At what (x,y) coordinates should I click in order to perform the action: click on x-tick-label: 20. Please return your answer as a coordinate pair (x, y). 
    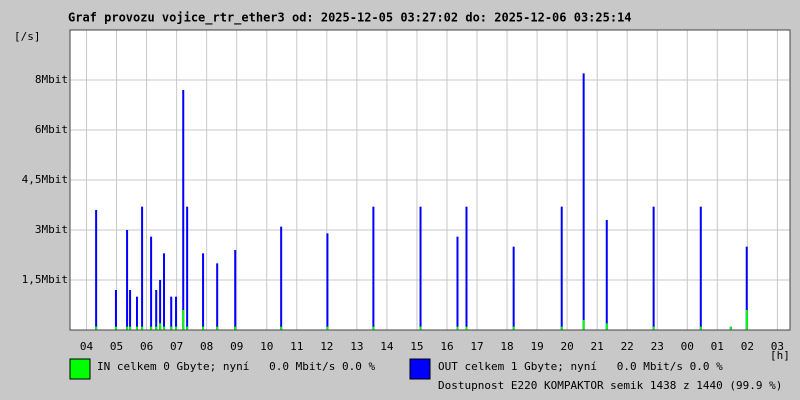
    Looking at the image, I should click on (566, 346).